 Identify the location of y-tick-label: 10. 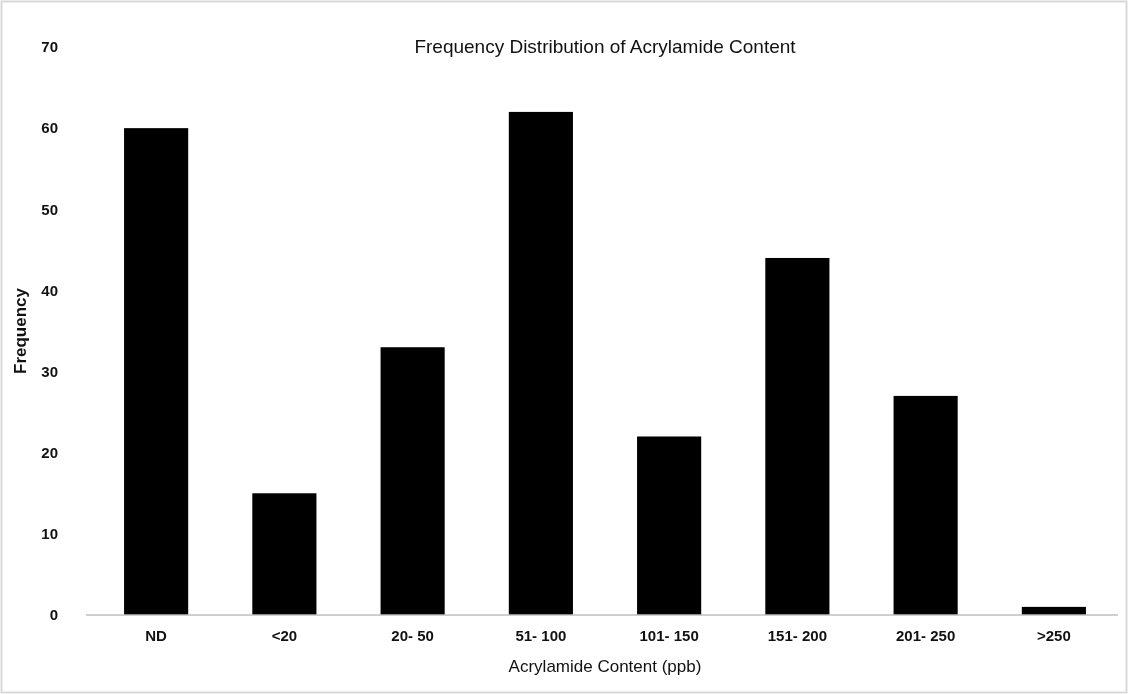
(49, 534).